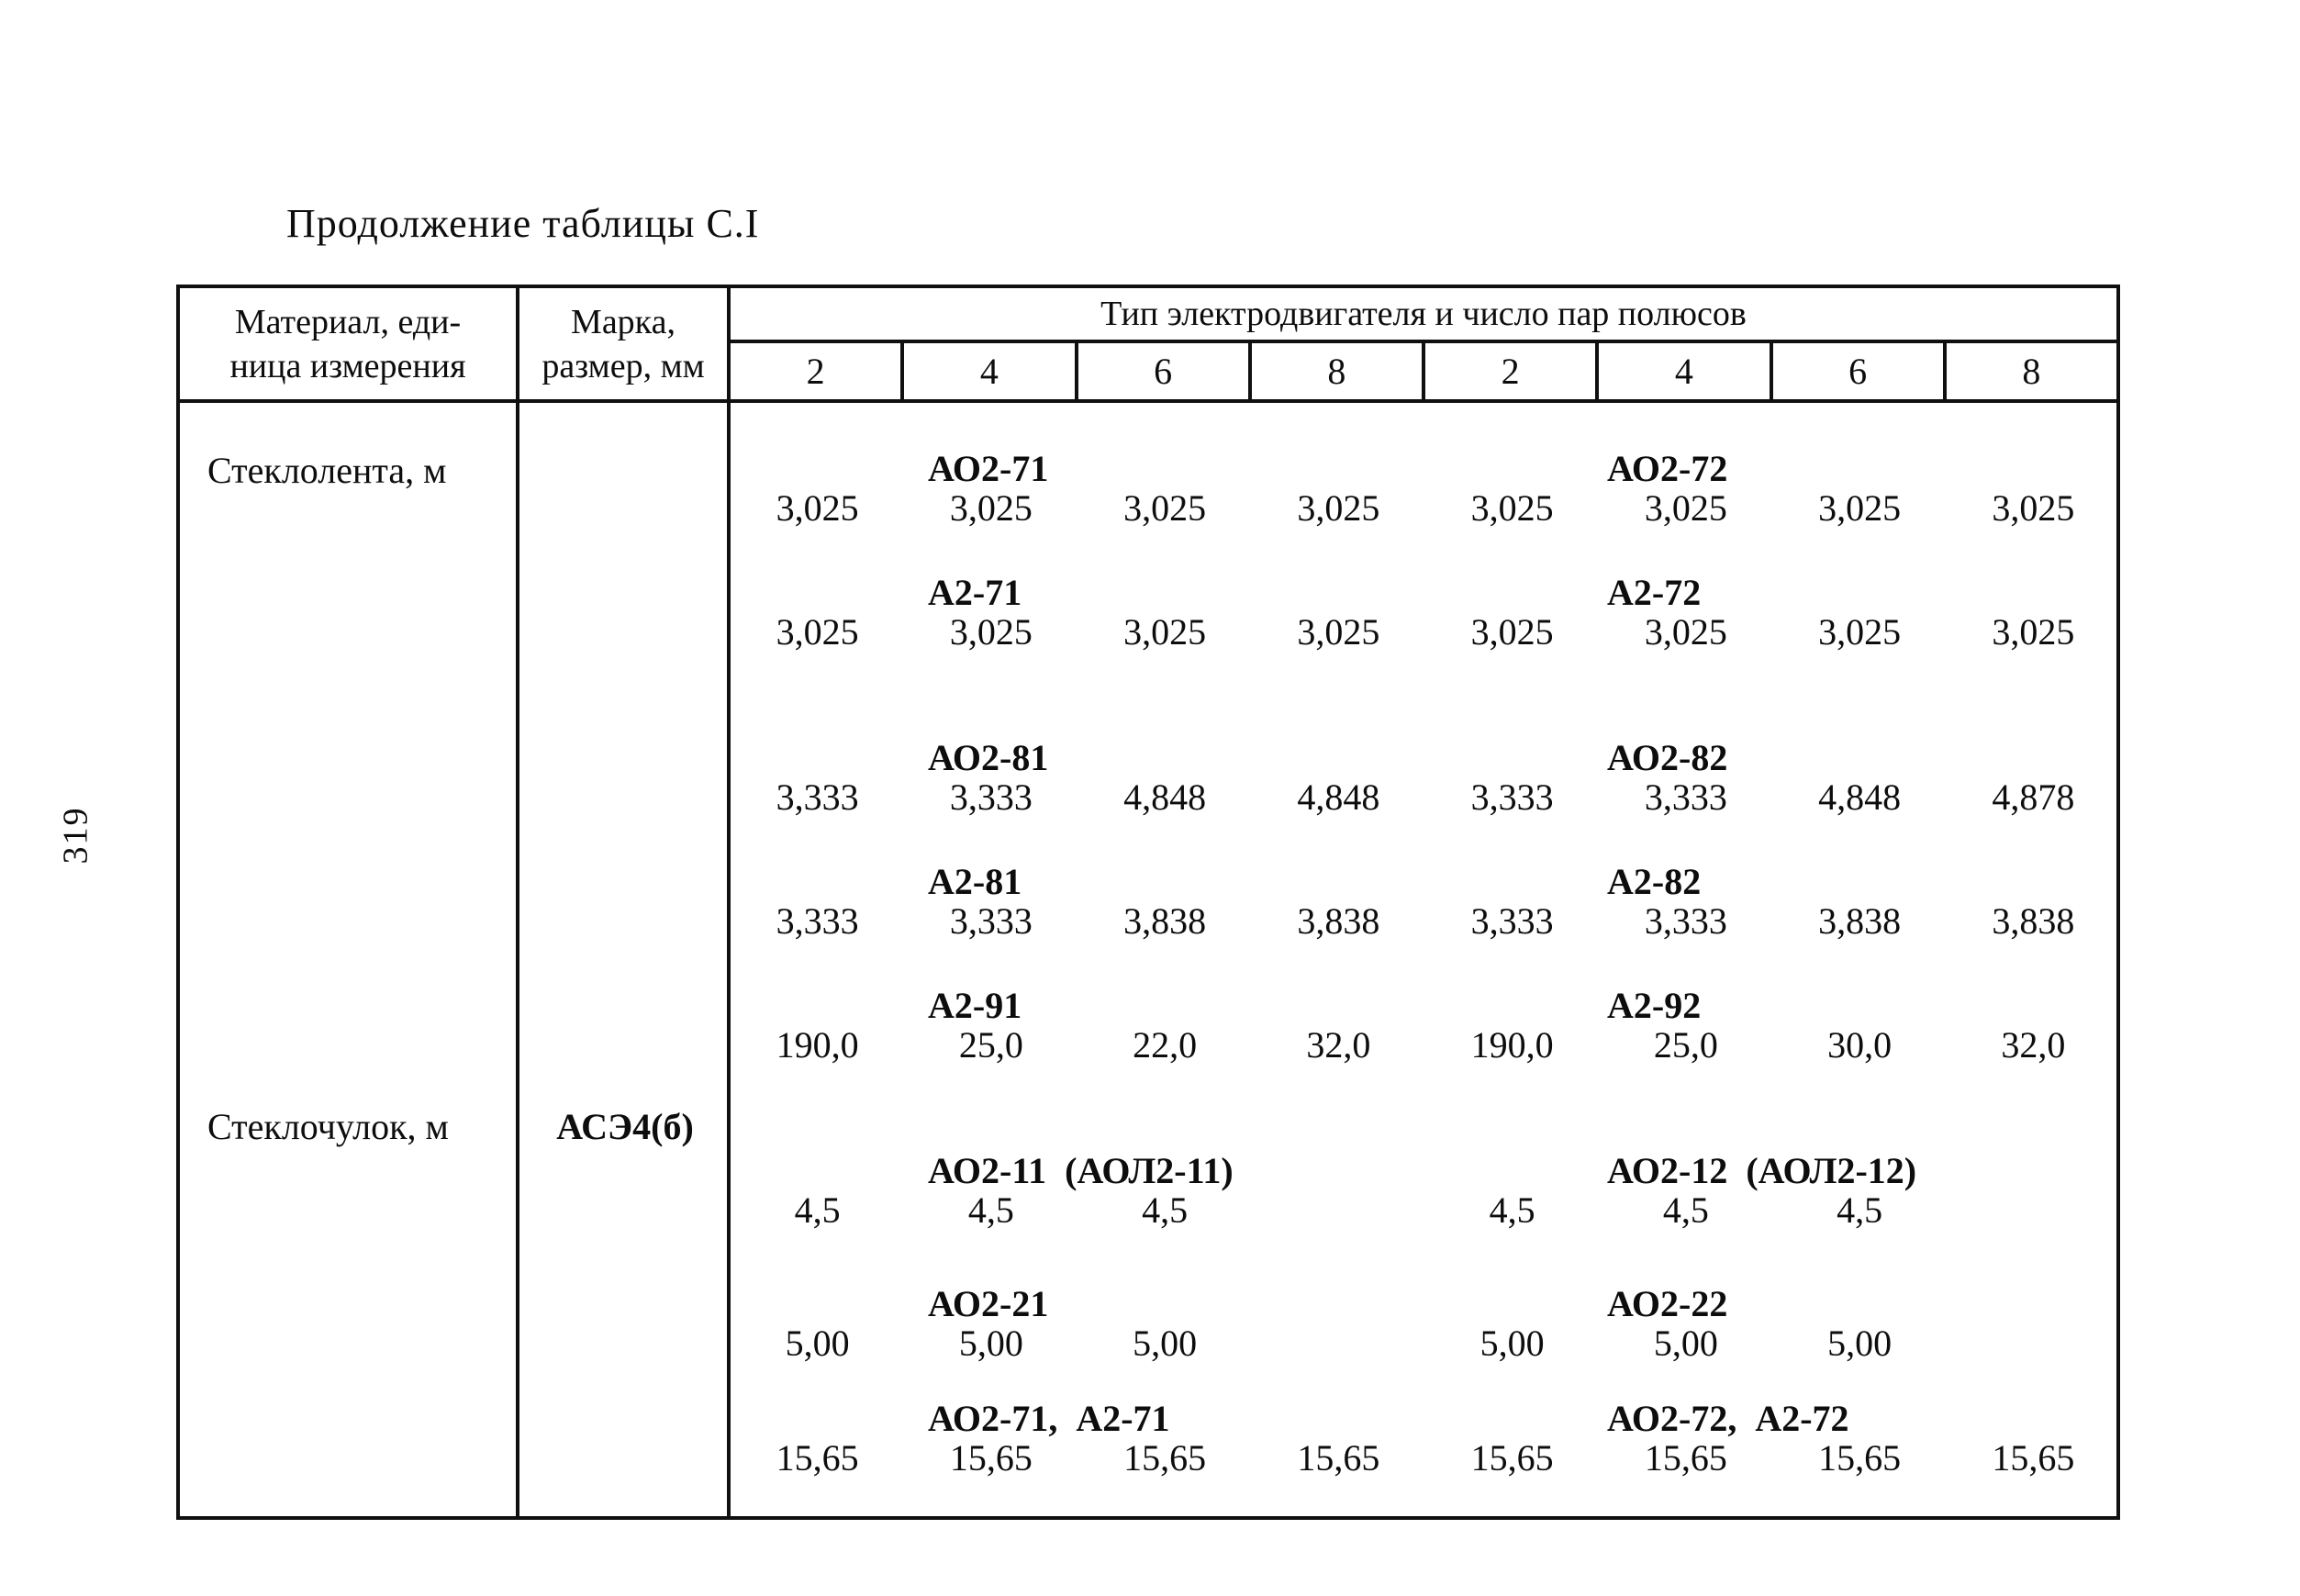 This screenshot has height=1596, width=2300. What do you see at coordinates (1166, 1045) in the screenshot?
I see `value-cell: 22,0` at bounding box center [1166, 1045].